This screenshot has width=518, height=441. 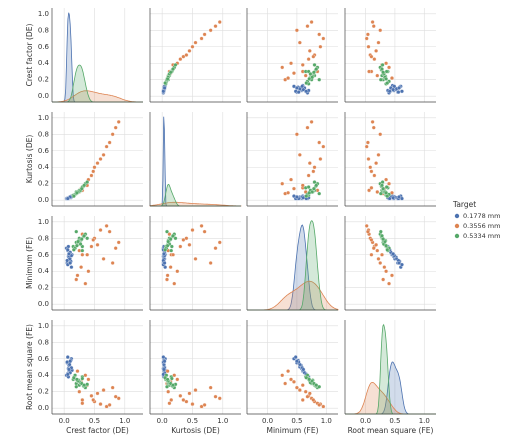 What do you see at coordinates (43, 96) in the screenshot?
I see `y-tick-label: 0.0` at bounding box center [43, 96].